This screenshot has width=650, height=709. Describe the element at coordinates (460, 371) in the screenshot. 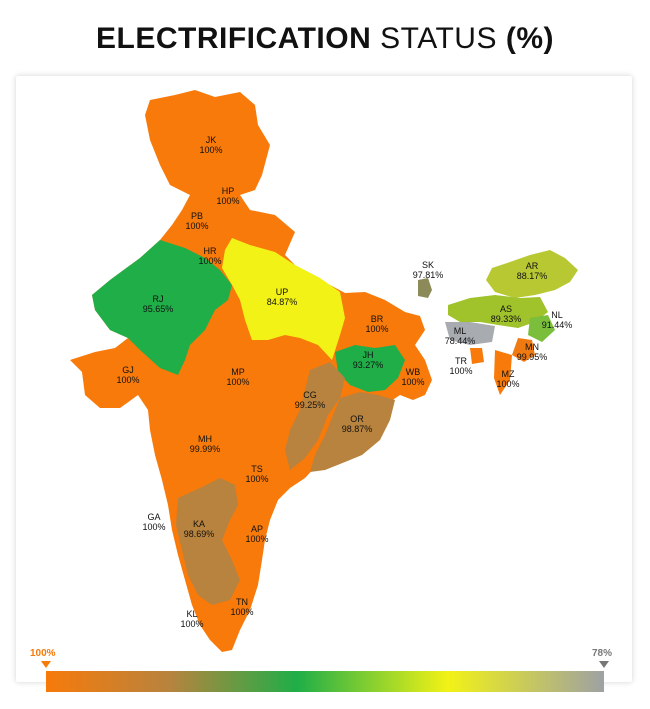

I see `state-value-tr: 100%` at that location.